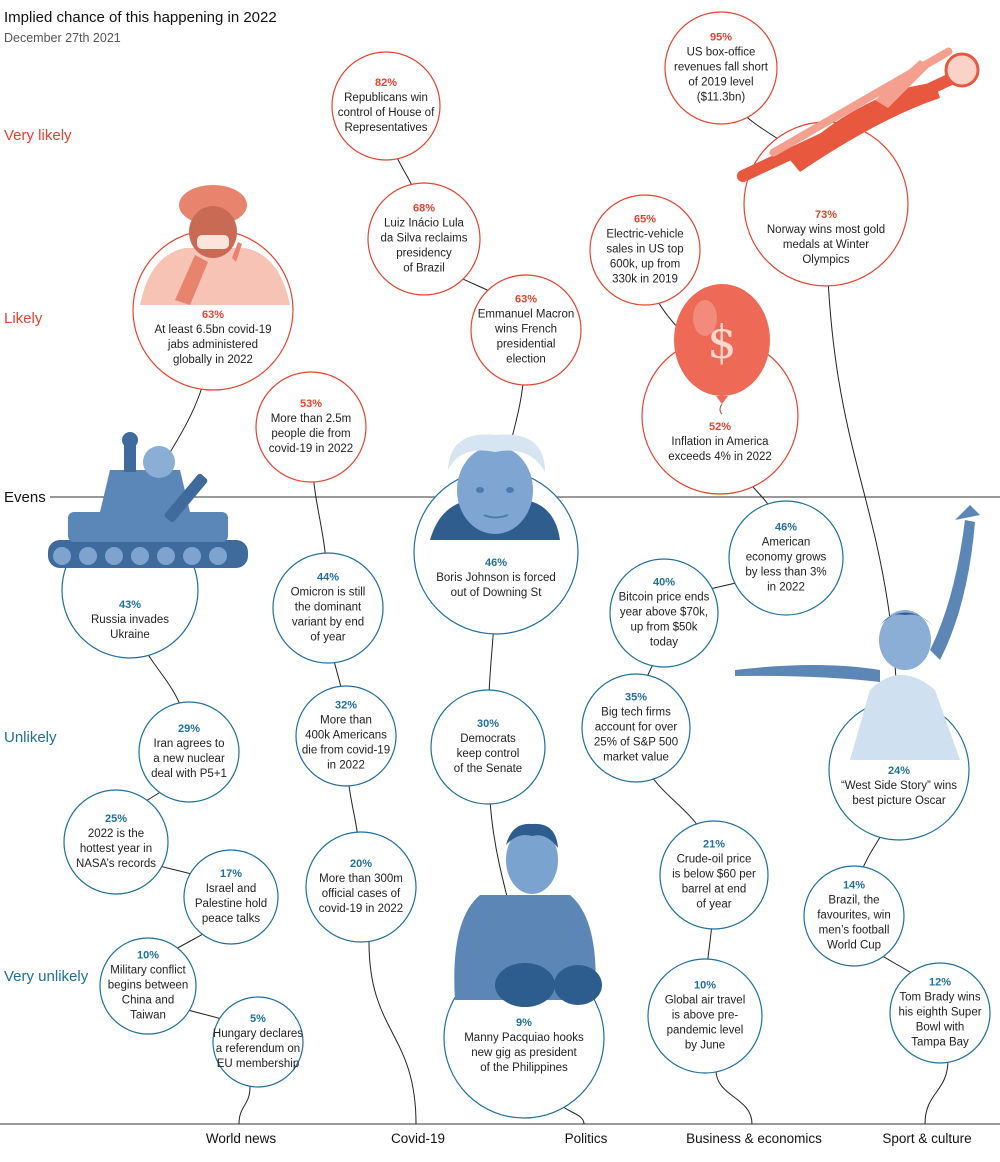  I want to click on desc-line-politics-46-0: Boris Johnson is forced, so click(496, 578).